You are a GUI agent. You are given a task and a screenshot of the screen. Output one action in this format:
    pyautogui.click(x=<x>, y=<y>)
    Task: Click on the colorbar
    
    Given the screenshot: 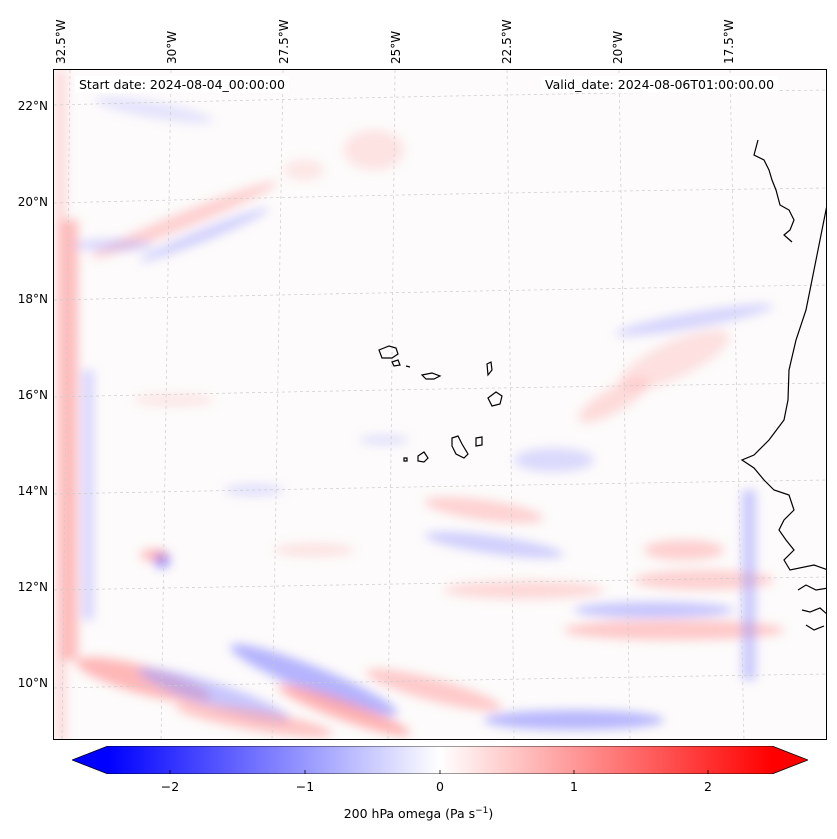 What is the action you would take?
    pyautogui.click(x=440, y=760)
    